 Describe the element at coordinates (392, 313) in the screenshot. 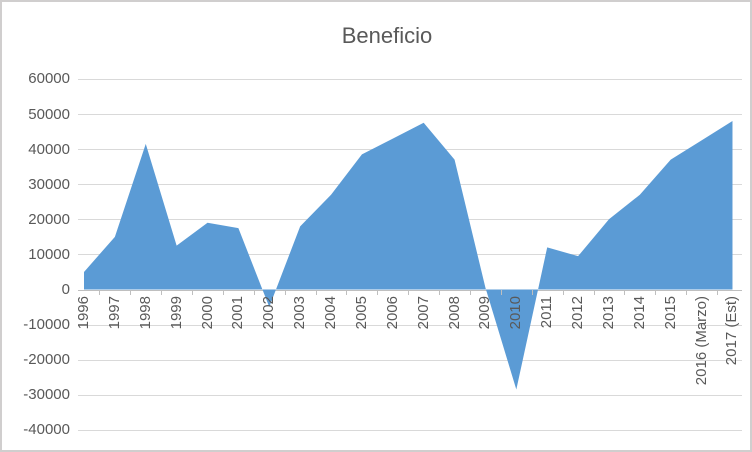

I see `x-axis-label: 2006` at that location.